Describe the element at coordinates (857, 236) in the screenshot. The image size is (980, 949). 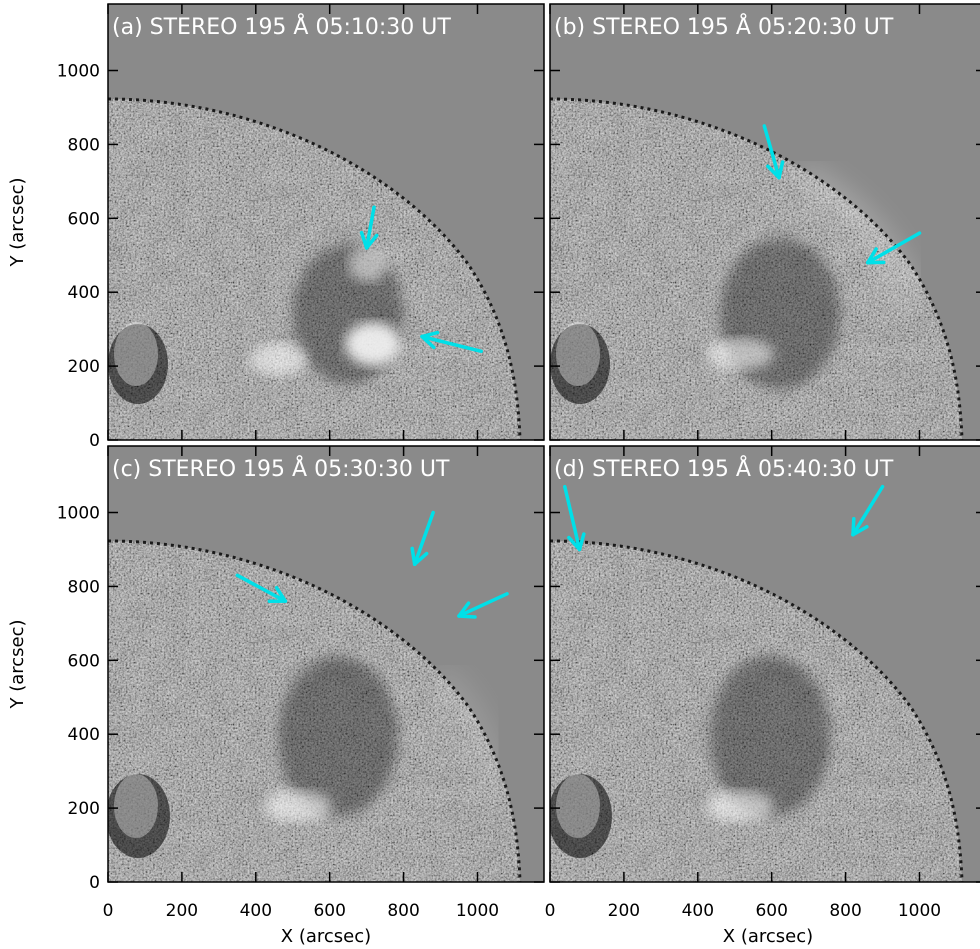
I see `bright-front` at that location.